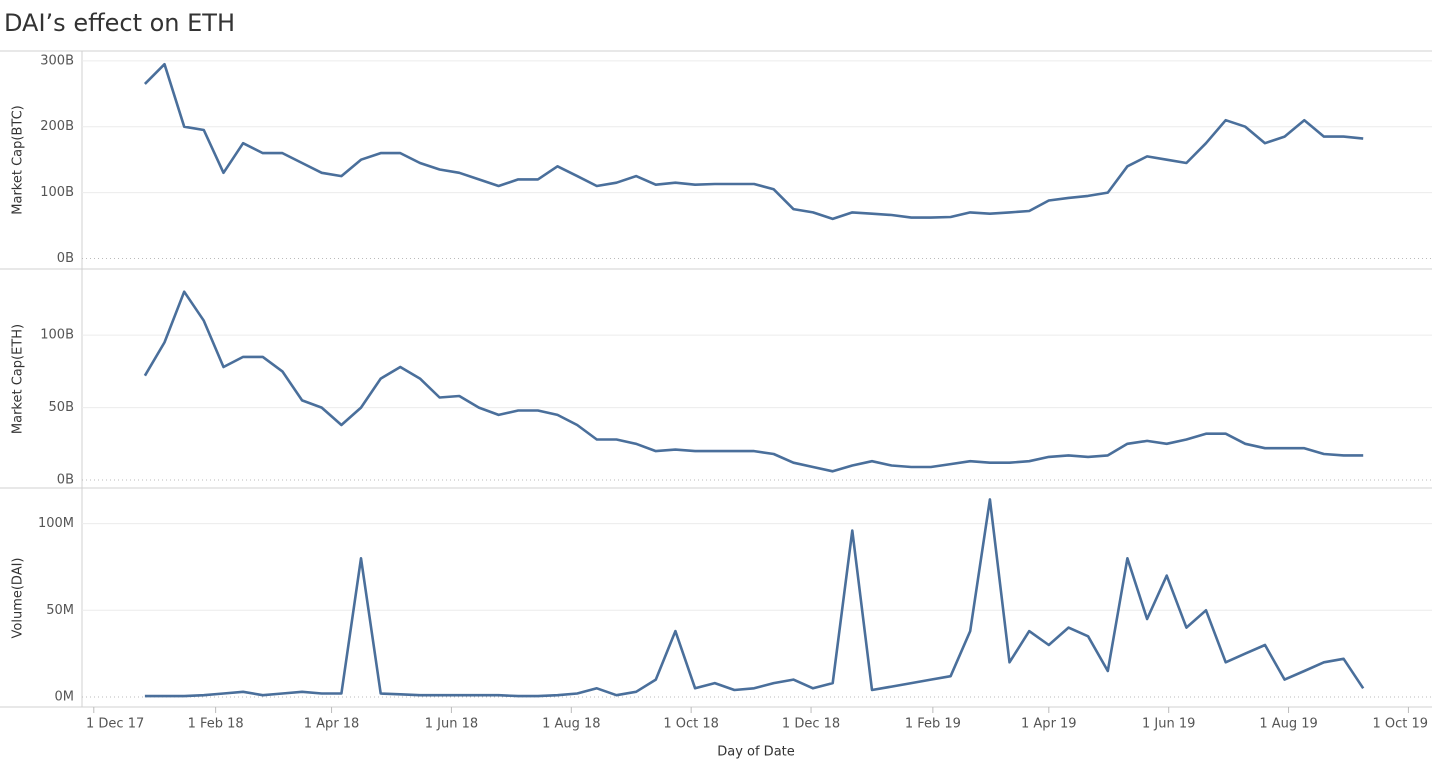 Image resolution: width=1433 pixels, height=771 pixels. Describe the element at coordinates (115, 724) in the screenshot. I see `x-tick-label: 1 Dec 17` at that location.